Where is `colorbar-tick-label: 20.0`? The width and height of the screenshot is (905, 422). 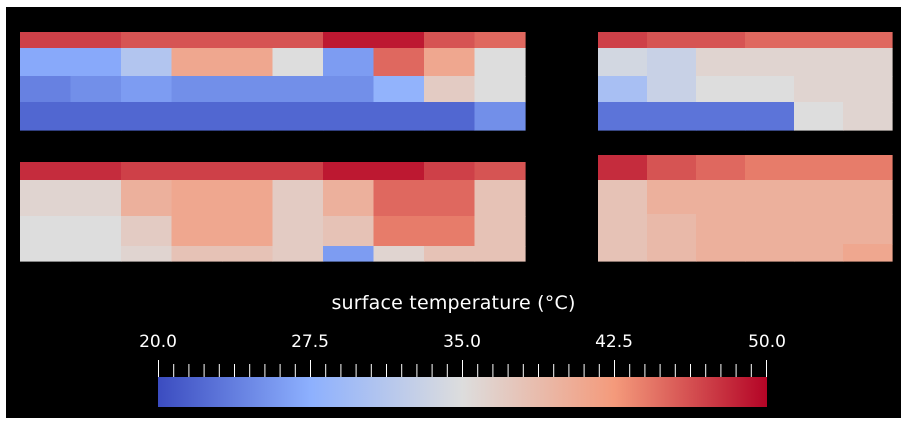
colorbar-tick-label: 20.0 is located at coordinates (158, 342).